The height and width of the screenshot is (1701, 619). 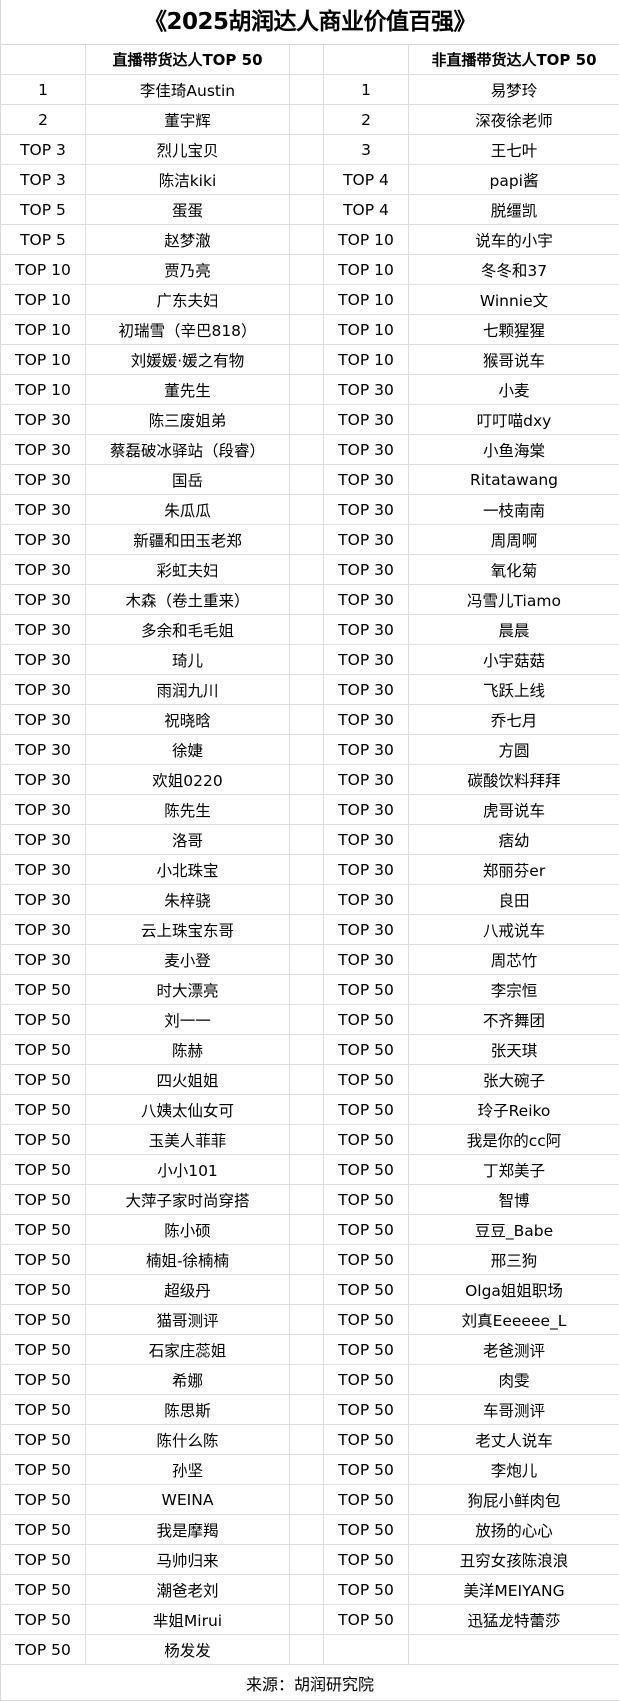 What do you see at coordinates (514, 240) in the screenshot?
I see `non-live-name: 说车的小宇` at bounding box center [514, 240].